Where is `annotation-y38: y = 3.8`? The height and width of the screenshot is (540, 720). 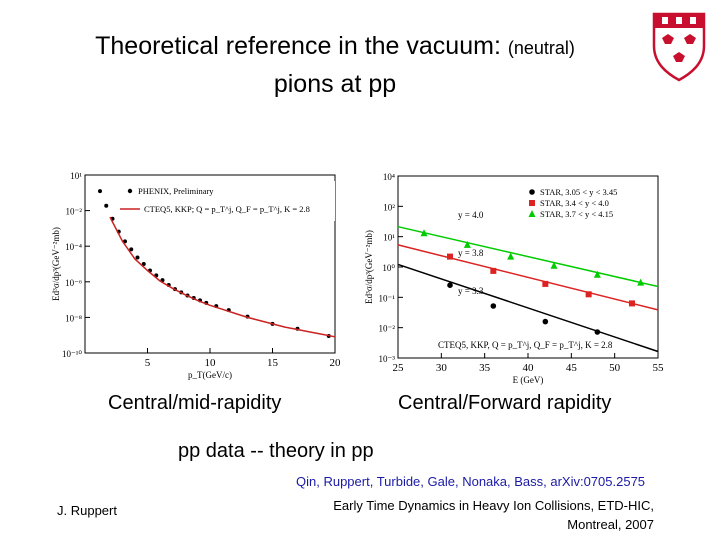
annotation-y38: y = 3.8 is located at coordinates (471, 253).